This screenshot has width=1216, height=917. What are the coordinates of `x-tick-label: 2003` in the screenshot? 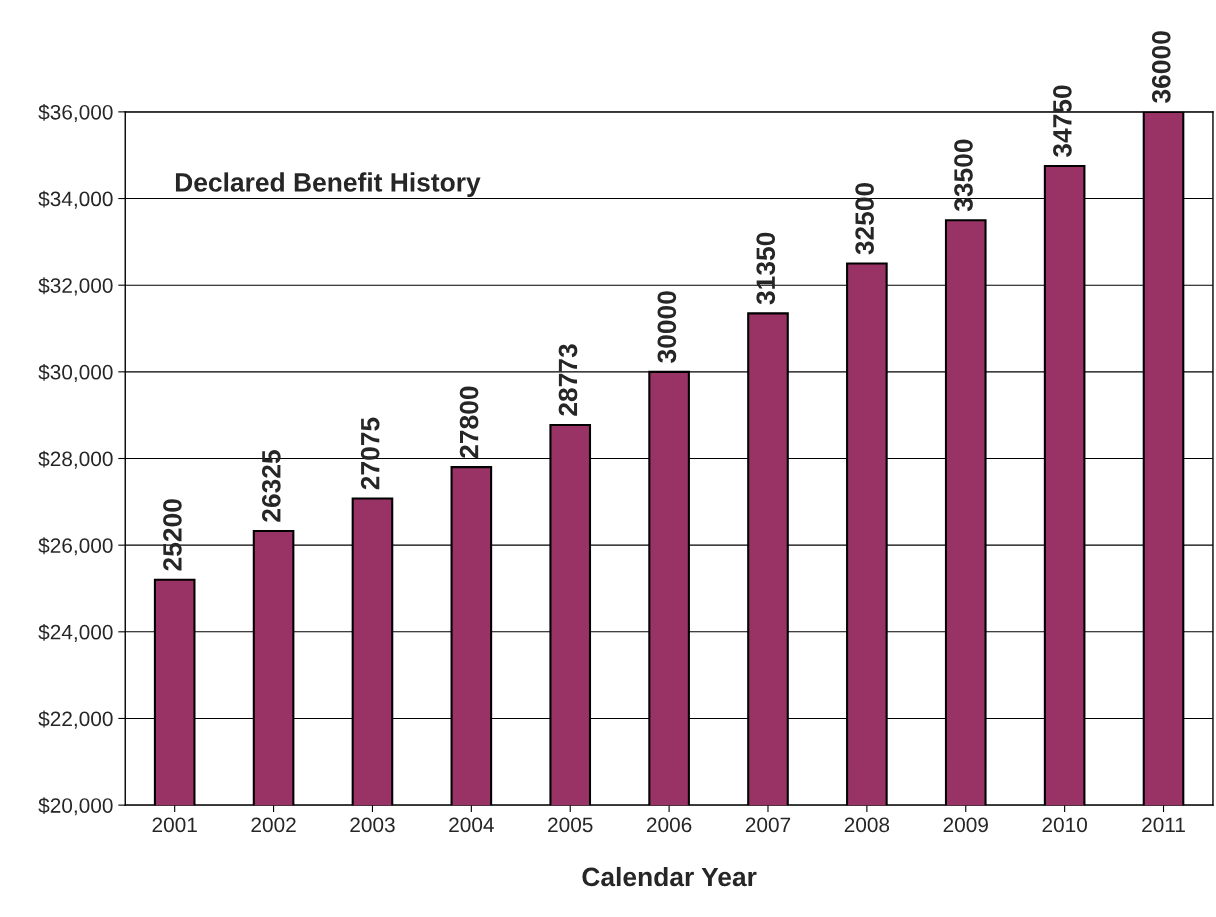 It's located at (372, 825).